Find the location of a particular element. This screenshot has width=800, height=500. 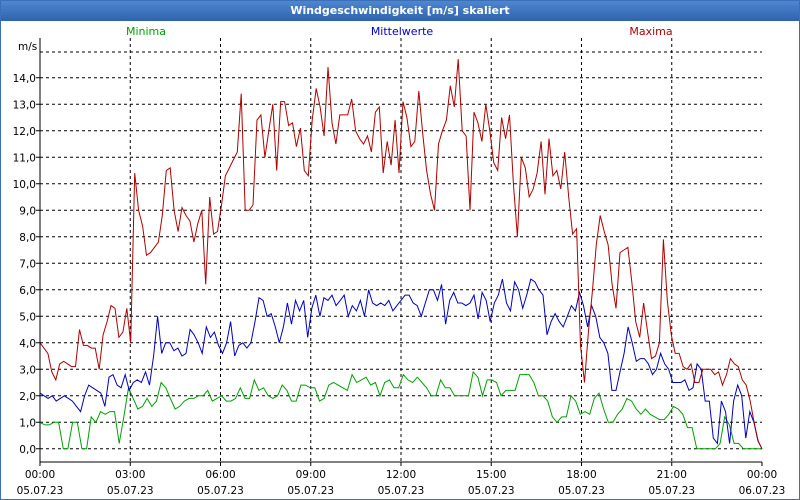

legend-minima: Minima is located at coordinates (146, 31).